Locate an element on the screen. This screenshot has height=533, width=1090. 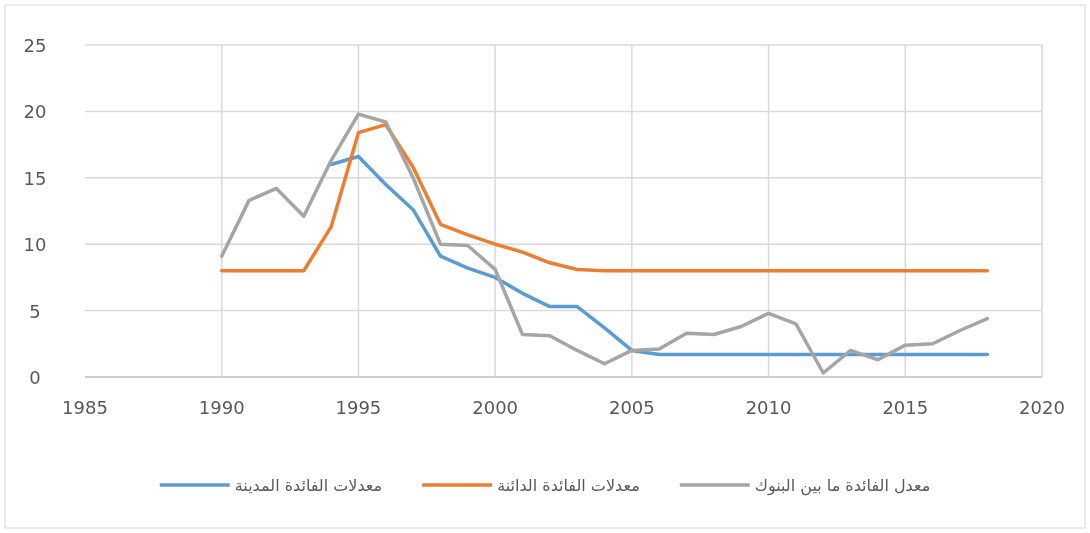
legend-label: معدل الفائدة ما بين البنوك is located at coordinates (842, 486).